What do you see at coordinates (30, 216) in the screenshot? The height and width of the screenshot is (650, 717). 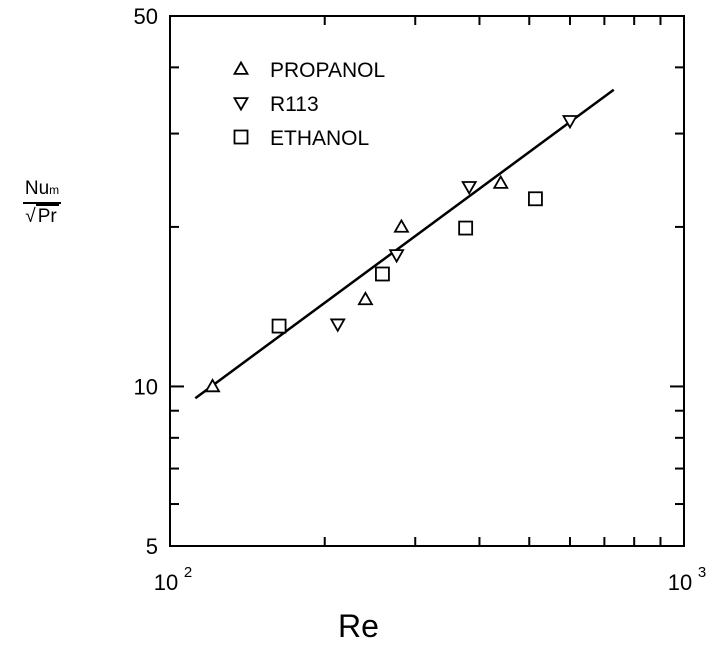 I see `y-axis-label-root-sign: √` at bounding box center [30, 216].